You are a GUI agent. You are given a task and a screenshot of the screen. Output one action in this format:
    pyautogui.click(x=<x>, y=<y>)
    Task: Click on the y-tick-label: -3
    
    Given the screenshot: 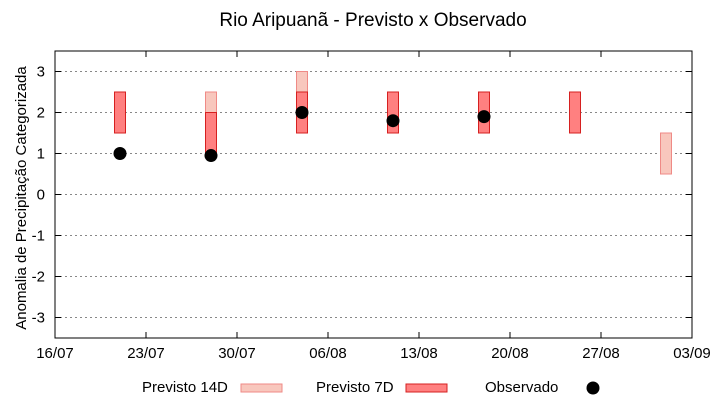 What is the action you would take?
    pyautogui.click(x=38, y=318)
    